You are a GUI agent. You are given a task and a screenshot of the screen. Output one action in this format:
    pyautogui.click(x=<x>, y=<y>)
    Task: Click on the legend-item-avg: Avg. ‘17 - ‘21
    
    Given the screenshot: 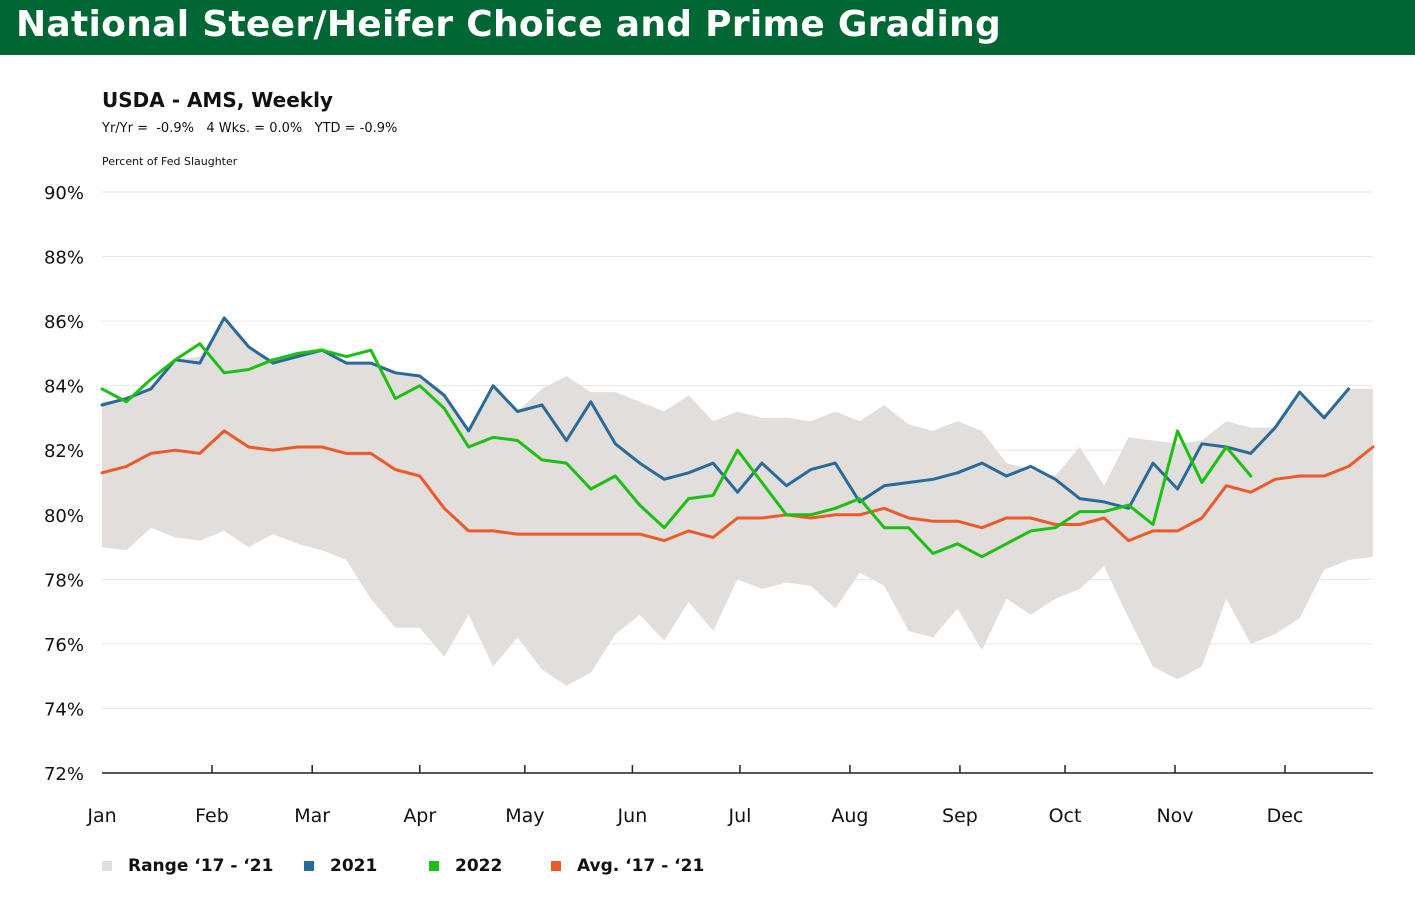 What is the action you would take?
    pyautogui.click(x=627, y=866)
    